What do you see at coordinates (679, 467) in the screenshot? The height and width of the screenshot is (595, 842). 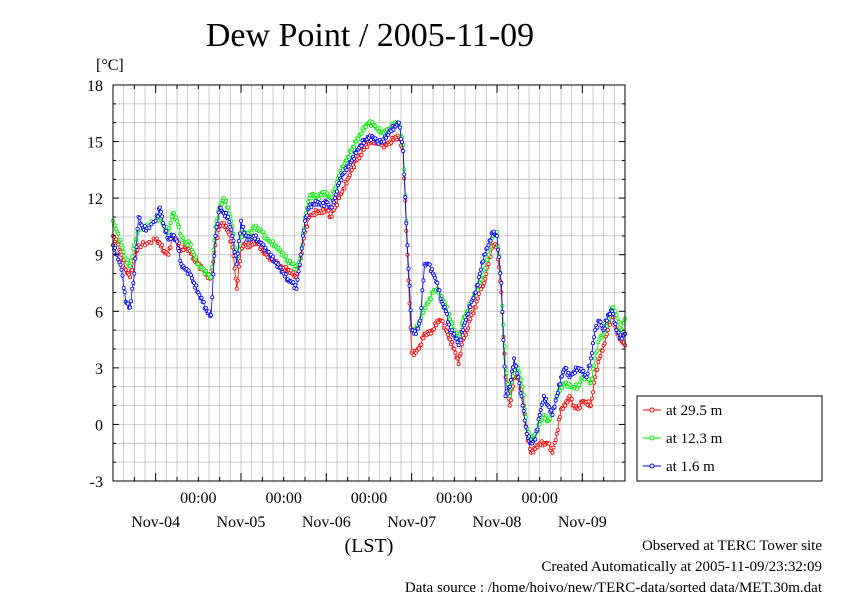 I see `legend-item: at 1.6 m` at bounding box center [679, 467].